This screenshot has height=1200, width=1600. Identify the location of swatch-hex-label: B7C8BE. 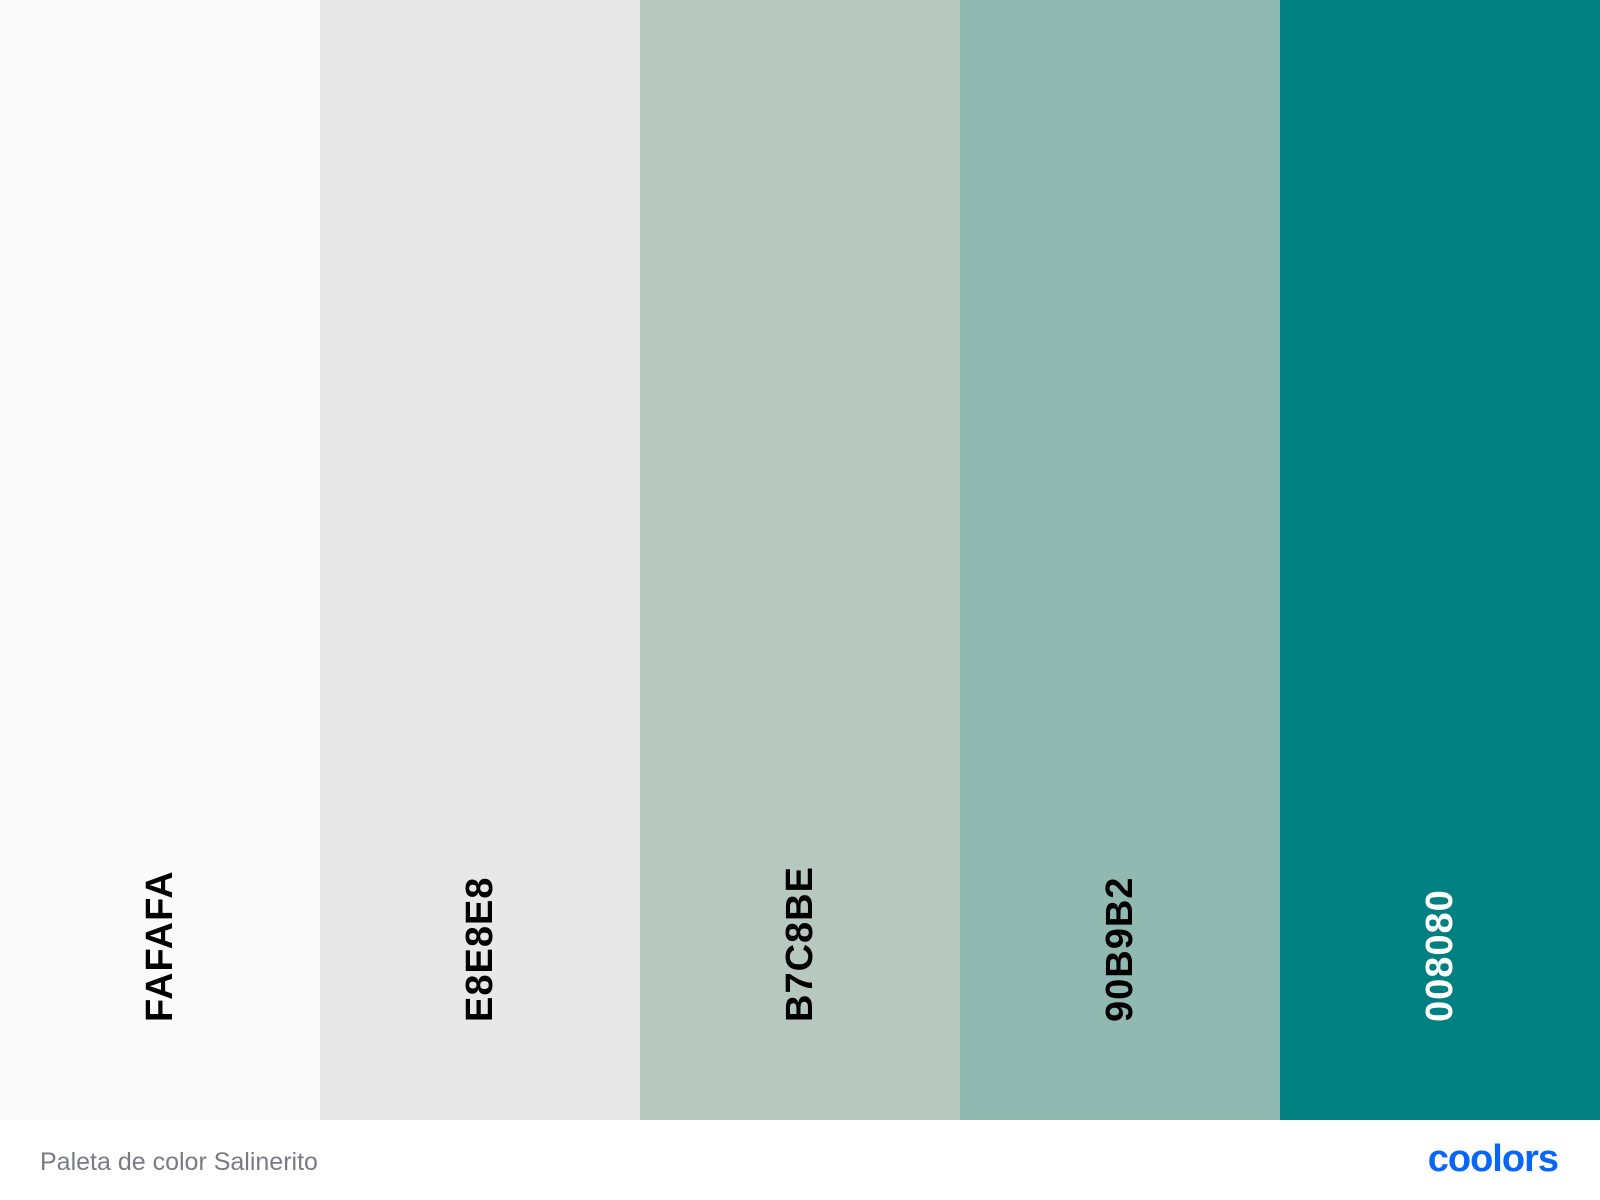
(800, 944).